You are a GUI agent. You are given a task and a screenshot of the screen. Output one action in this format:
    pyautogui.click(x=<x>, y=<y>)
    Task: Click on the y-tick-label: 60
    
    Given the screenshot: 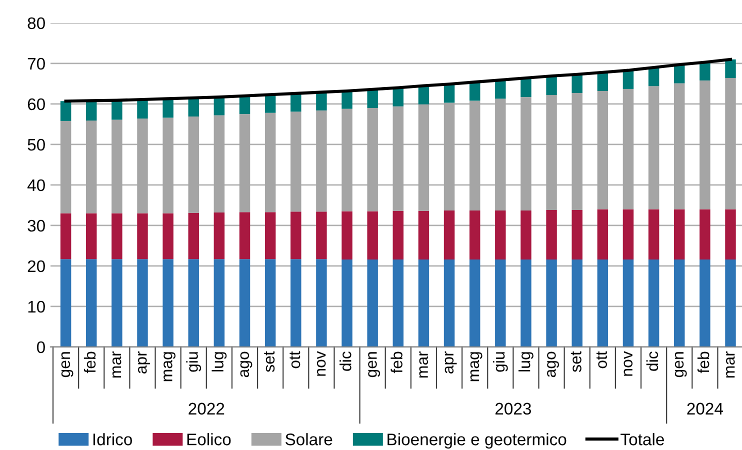 What is the action you would take?
    pyautogui.click(x=36, y=104)
    